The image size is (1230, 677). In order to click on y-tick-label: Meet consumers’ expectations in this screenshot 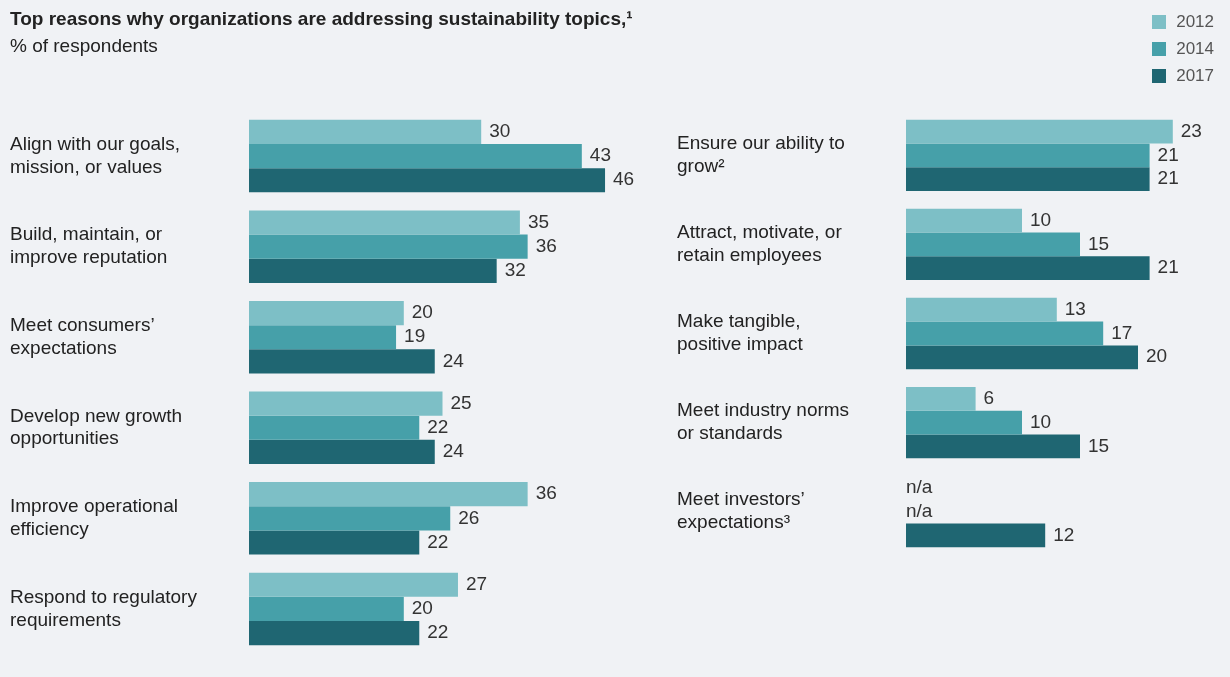, I will do `click(82, 336)`.